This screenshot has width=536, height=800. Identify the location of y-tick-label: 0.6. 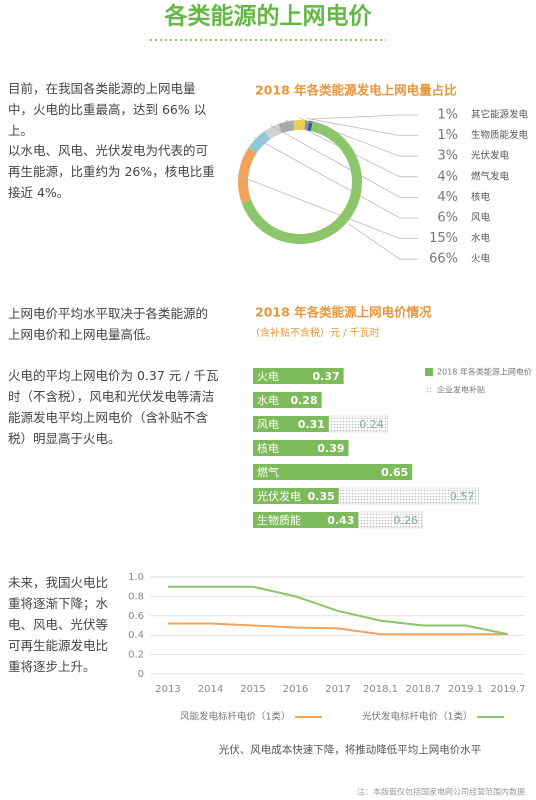
(136, 616).